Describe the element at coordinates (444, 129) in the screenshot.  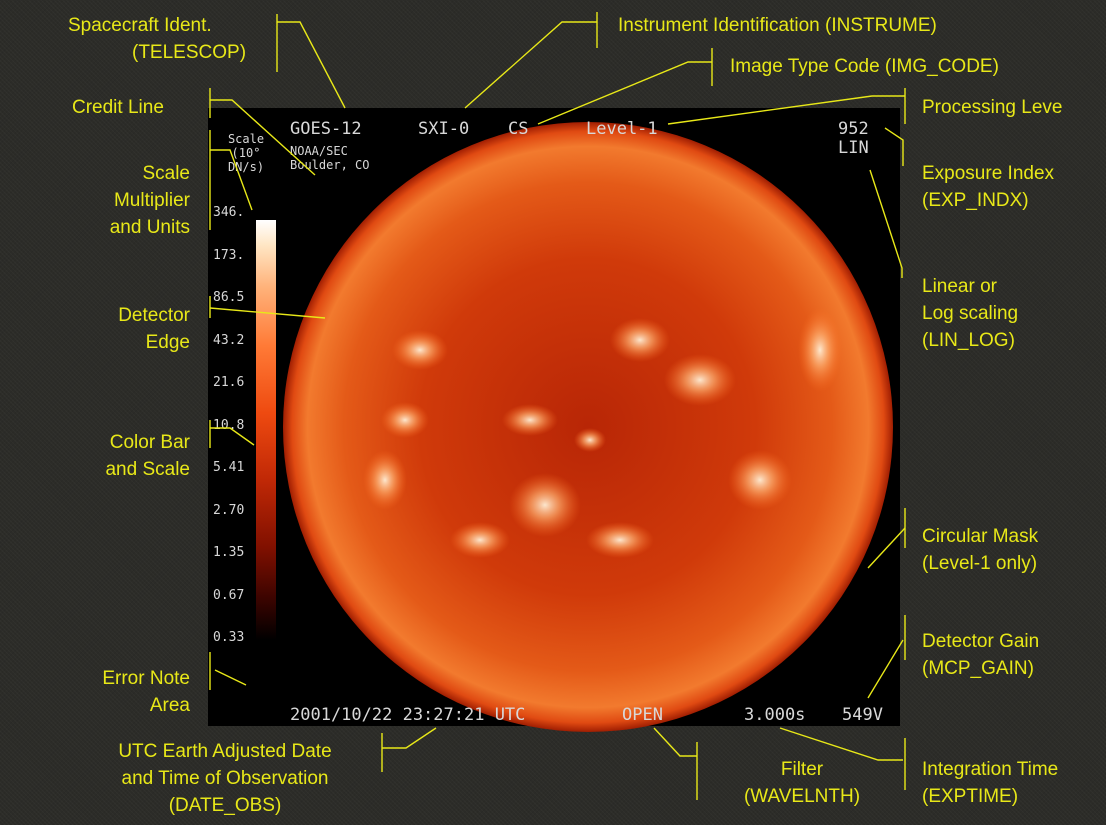
I see `instrument-text: SXI-0` at that location.